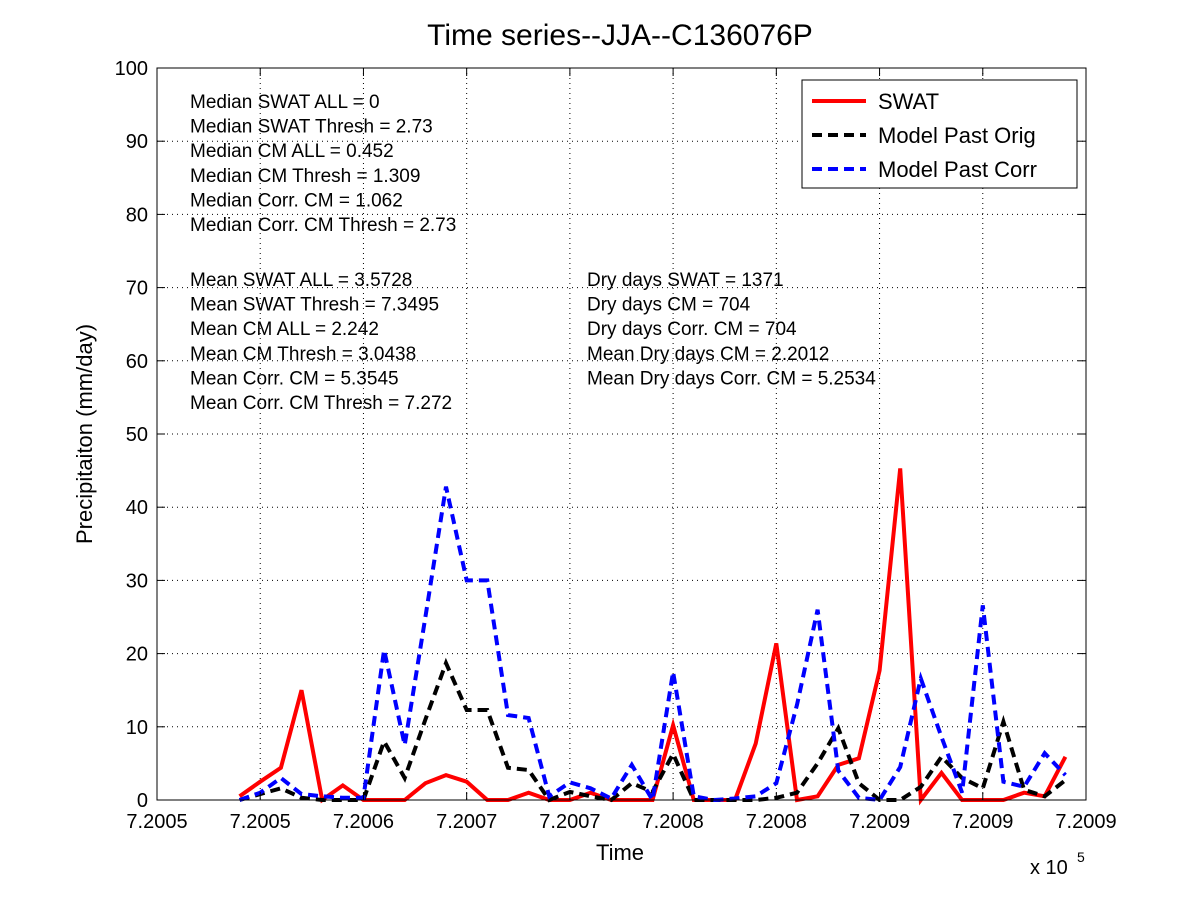 This screenshot has width=1200, height=900. I want to click on y-tick-label: 100, so click(131, 69).